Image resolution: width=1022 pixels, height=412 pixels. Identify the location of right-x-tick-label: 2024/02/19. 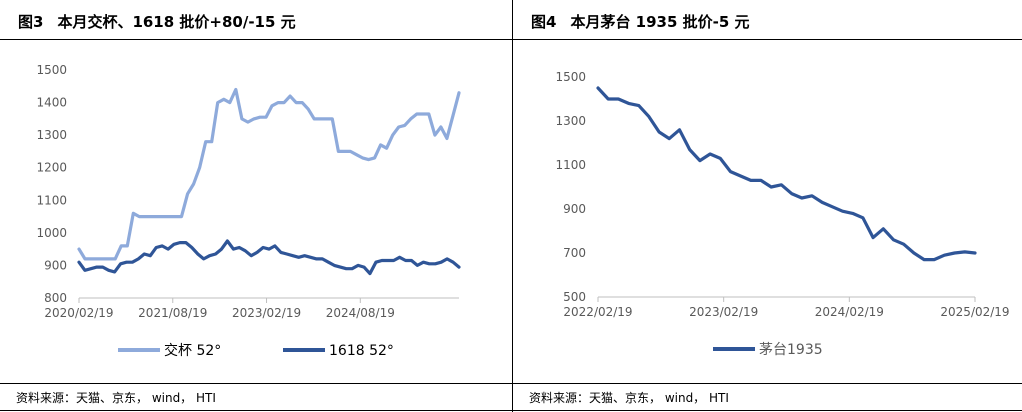
(849, 312).